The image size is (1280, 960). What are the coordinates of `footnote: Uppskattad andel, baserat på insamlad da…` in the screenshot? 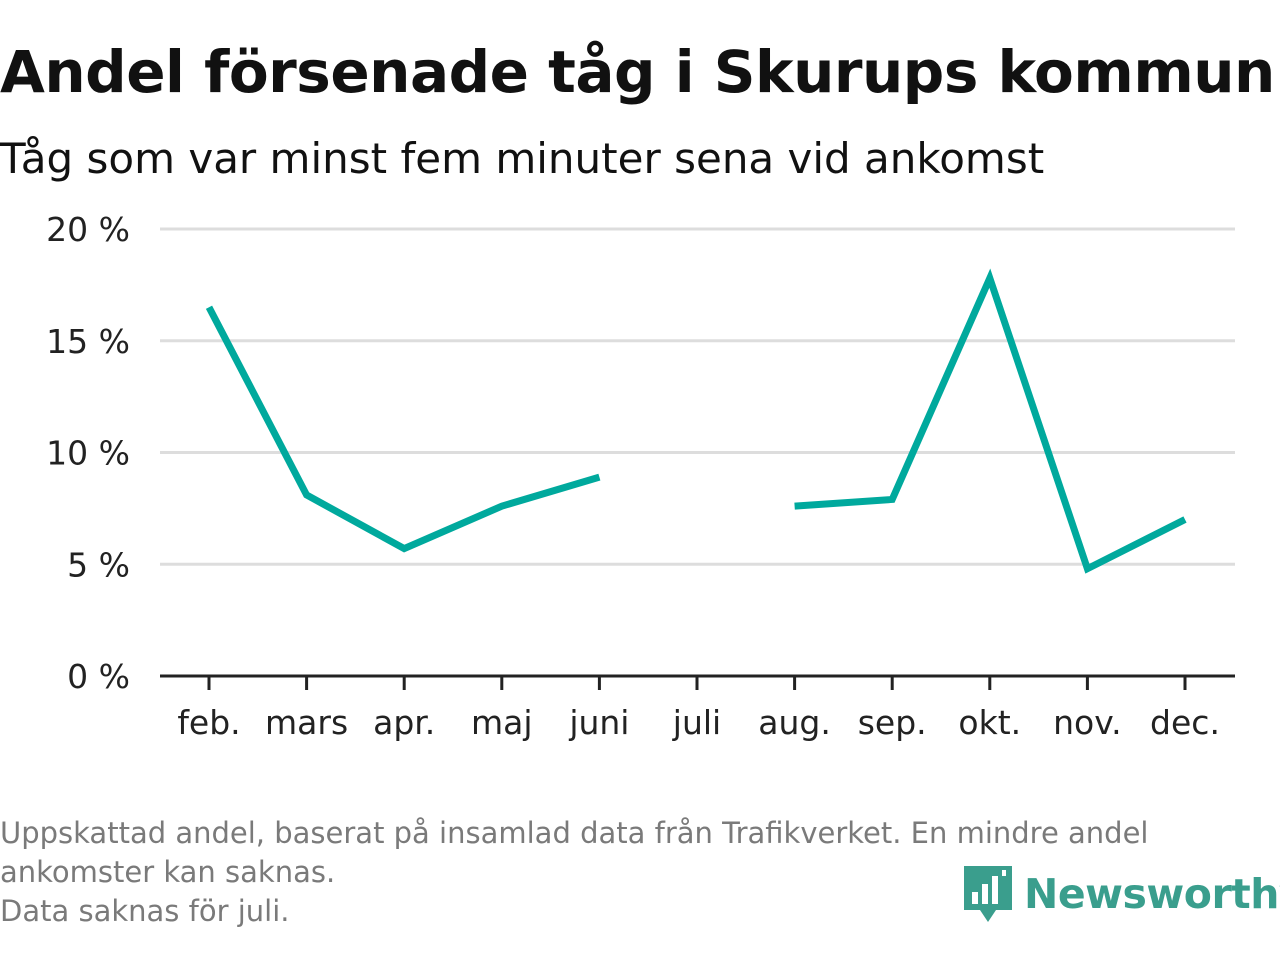 It's located at (635, 872).